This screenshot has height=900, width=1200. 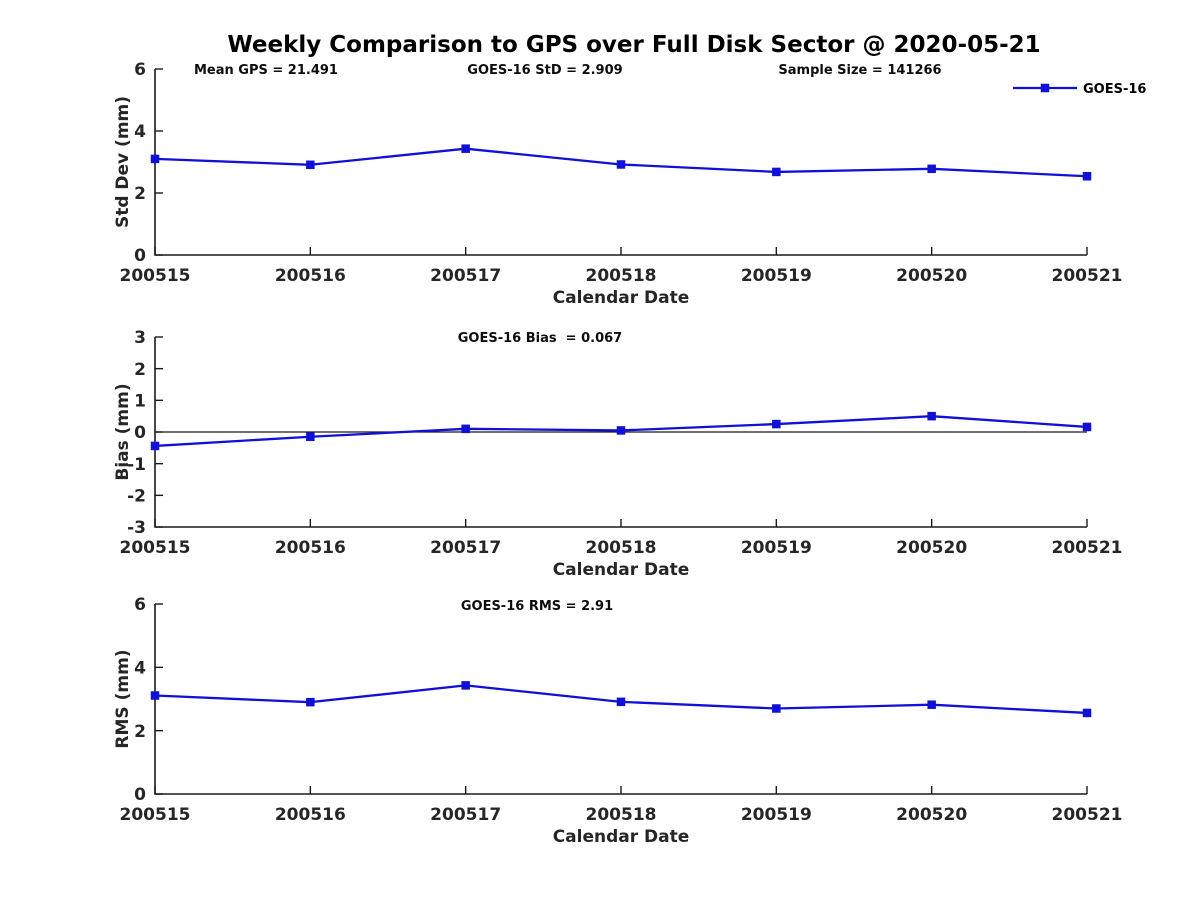 What do you see at coordinates (1079, 89) in the screenshot?
I see `legend: GOES-16` at bounding box center [1079, 89].